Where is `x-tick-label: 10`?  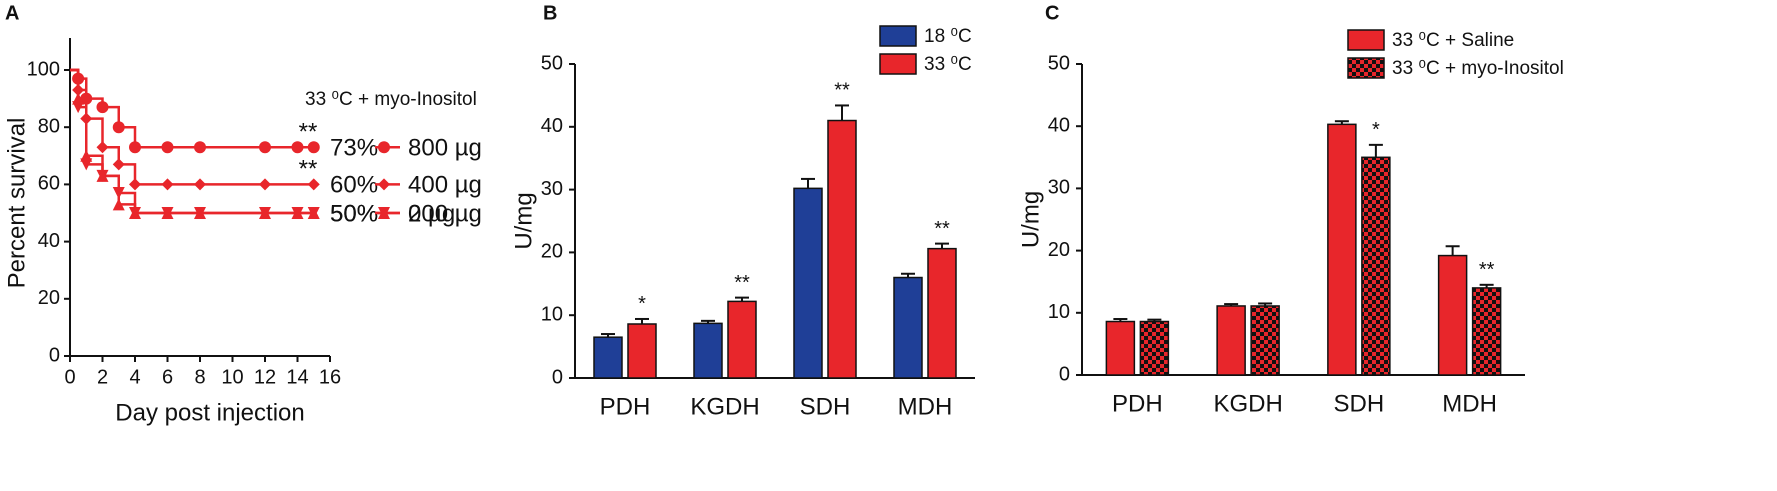 x-tick-label: 10 is located at coordinates (232, 377).